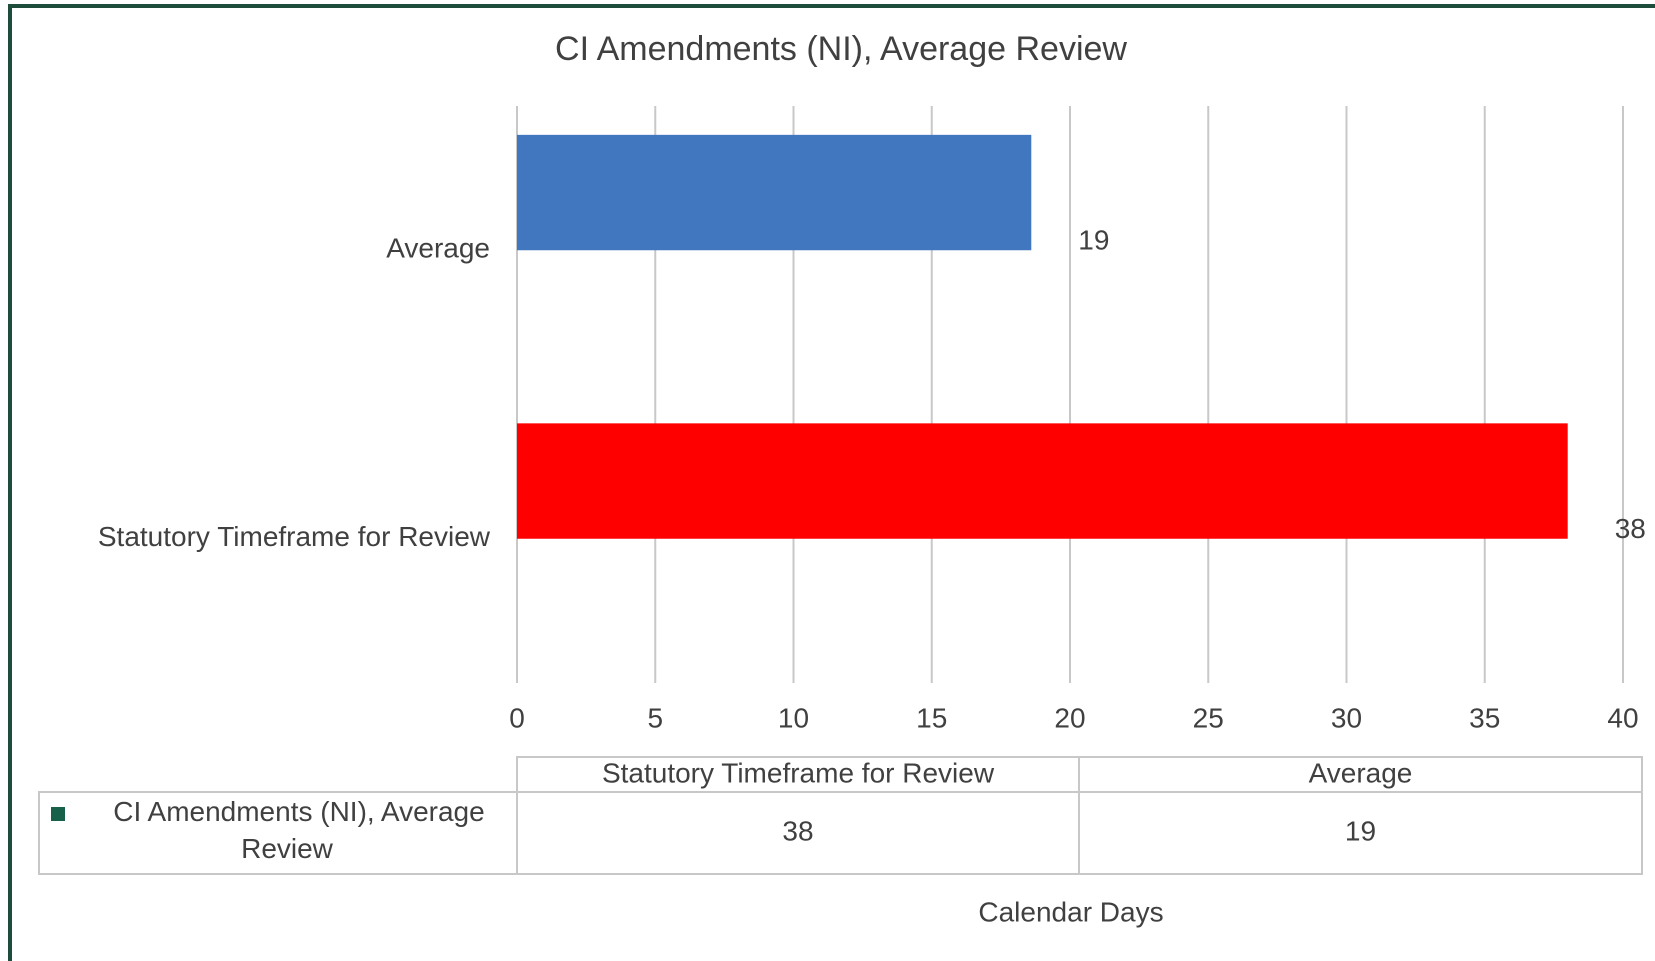 The width and height of the screenshot is (1655, 961). Describe the element at coordinates (1360, 830) in the screenshot. I see `table-cell: 19` at that location.